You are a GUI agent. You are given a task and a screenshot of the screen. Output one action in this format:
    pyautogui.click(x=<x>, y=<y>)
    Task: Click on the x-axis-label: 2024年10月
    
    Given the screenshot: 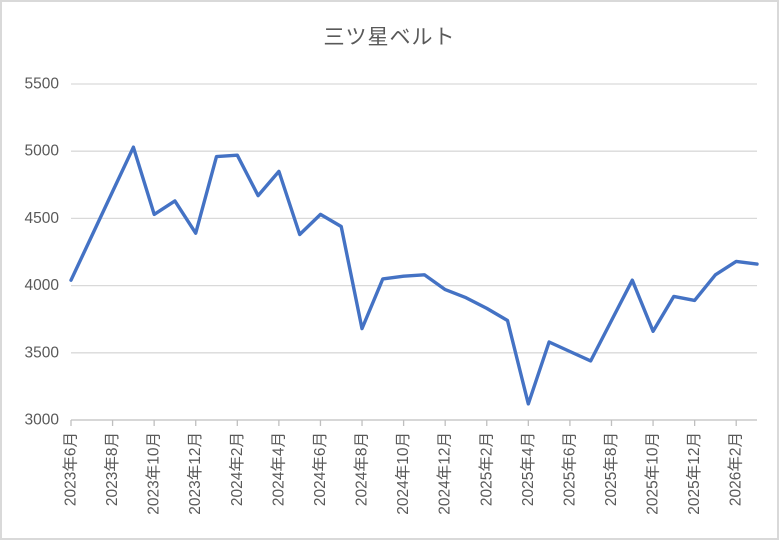 What is the action you would take?
    pyautogui.click(x=403, y=473)
    